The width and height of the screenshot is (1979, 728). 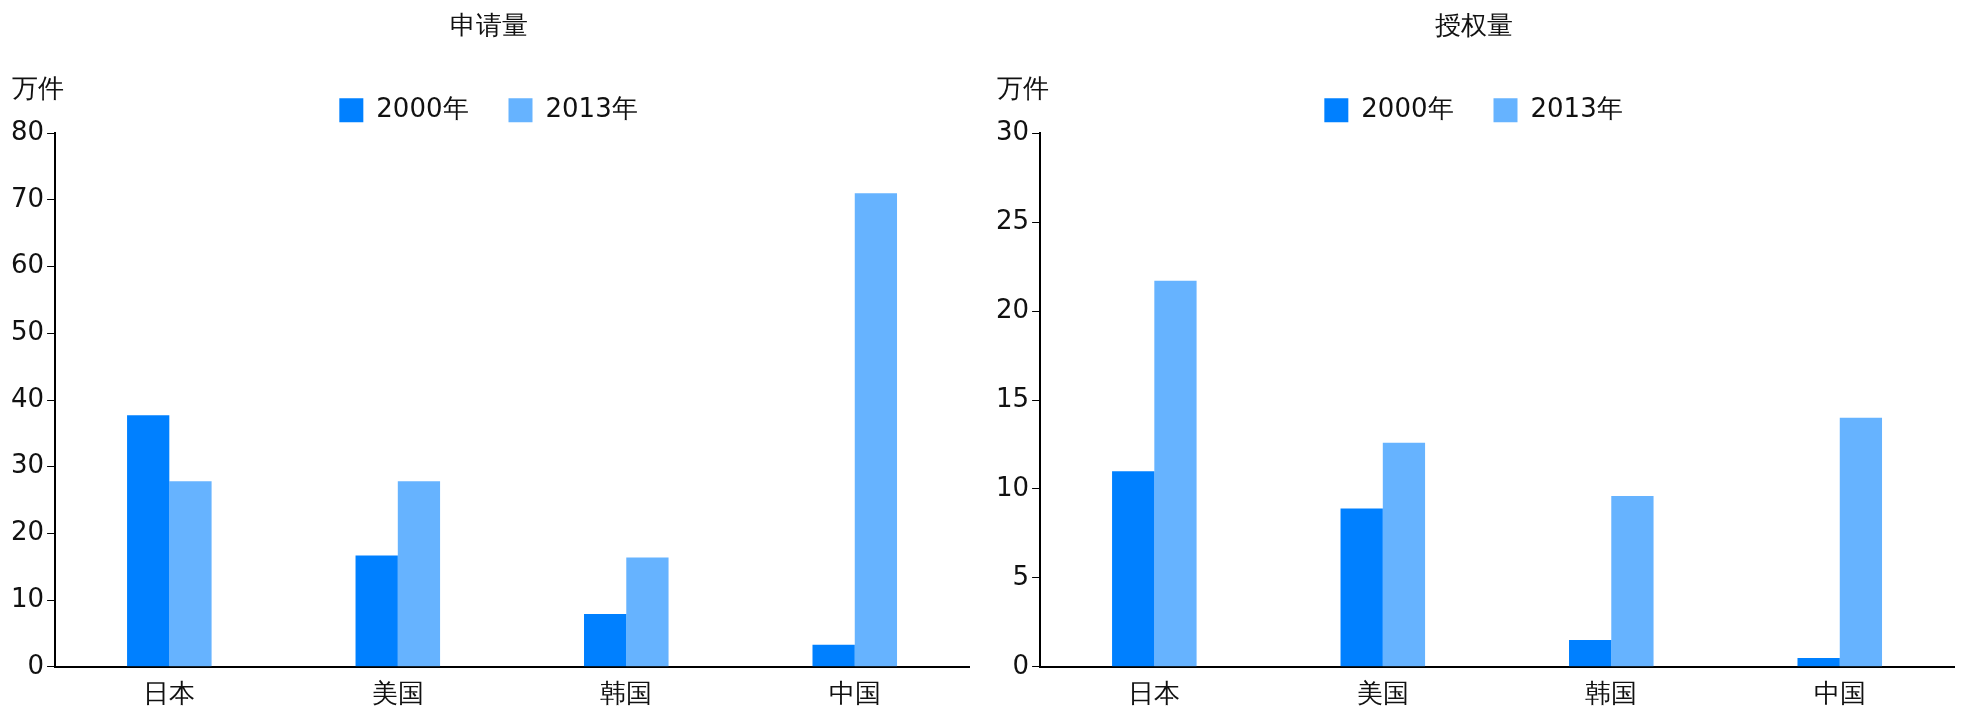 I want to click on y-tick-label: 40, so click(x=27, y=397).